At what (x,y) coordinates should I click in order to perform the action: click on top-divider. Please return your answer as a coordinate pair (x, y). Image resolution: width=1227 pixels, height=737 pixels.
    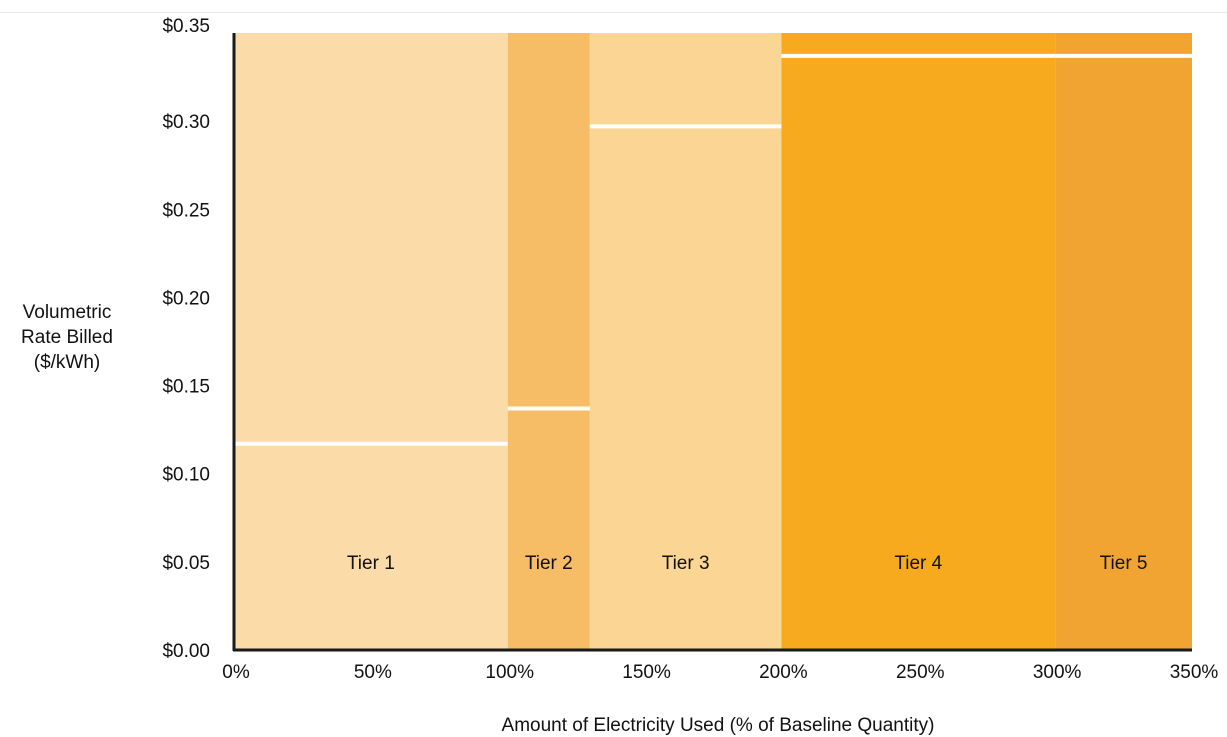
    Looking at the image, I should click on (613, 12).